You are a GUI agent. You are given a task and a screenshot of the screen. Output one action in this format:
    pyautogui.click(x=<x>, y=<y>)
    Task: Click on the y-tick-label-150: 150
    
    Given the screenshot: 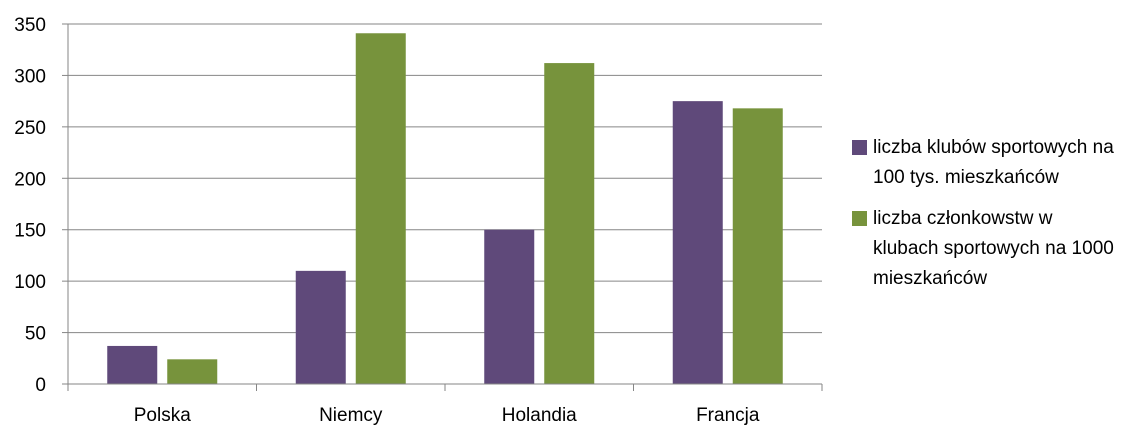 What is the action you would take?
    pyautogui.click(x=30, y=231)
    